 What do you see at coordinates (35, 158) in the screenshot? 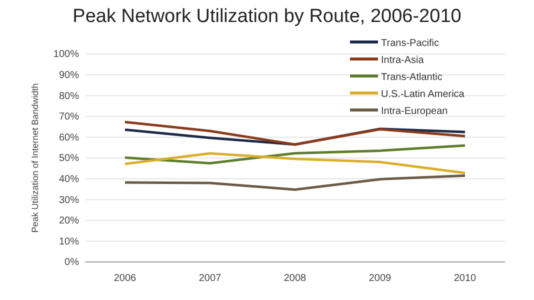
I see `y-axis-title: Peak Utilization of Internet Bandwidth` at bounding box center [35, 158].